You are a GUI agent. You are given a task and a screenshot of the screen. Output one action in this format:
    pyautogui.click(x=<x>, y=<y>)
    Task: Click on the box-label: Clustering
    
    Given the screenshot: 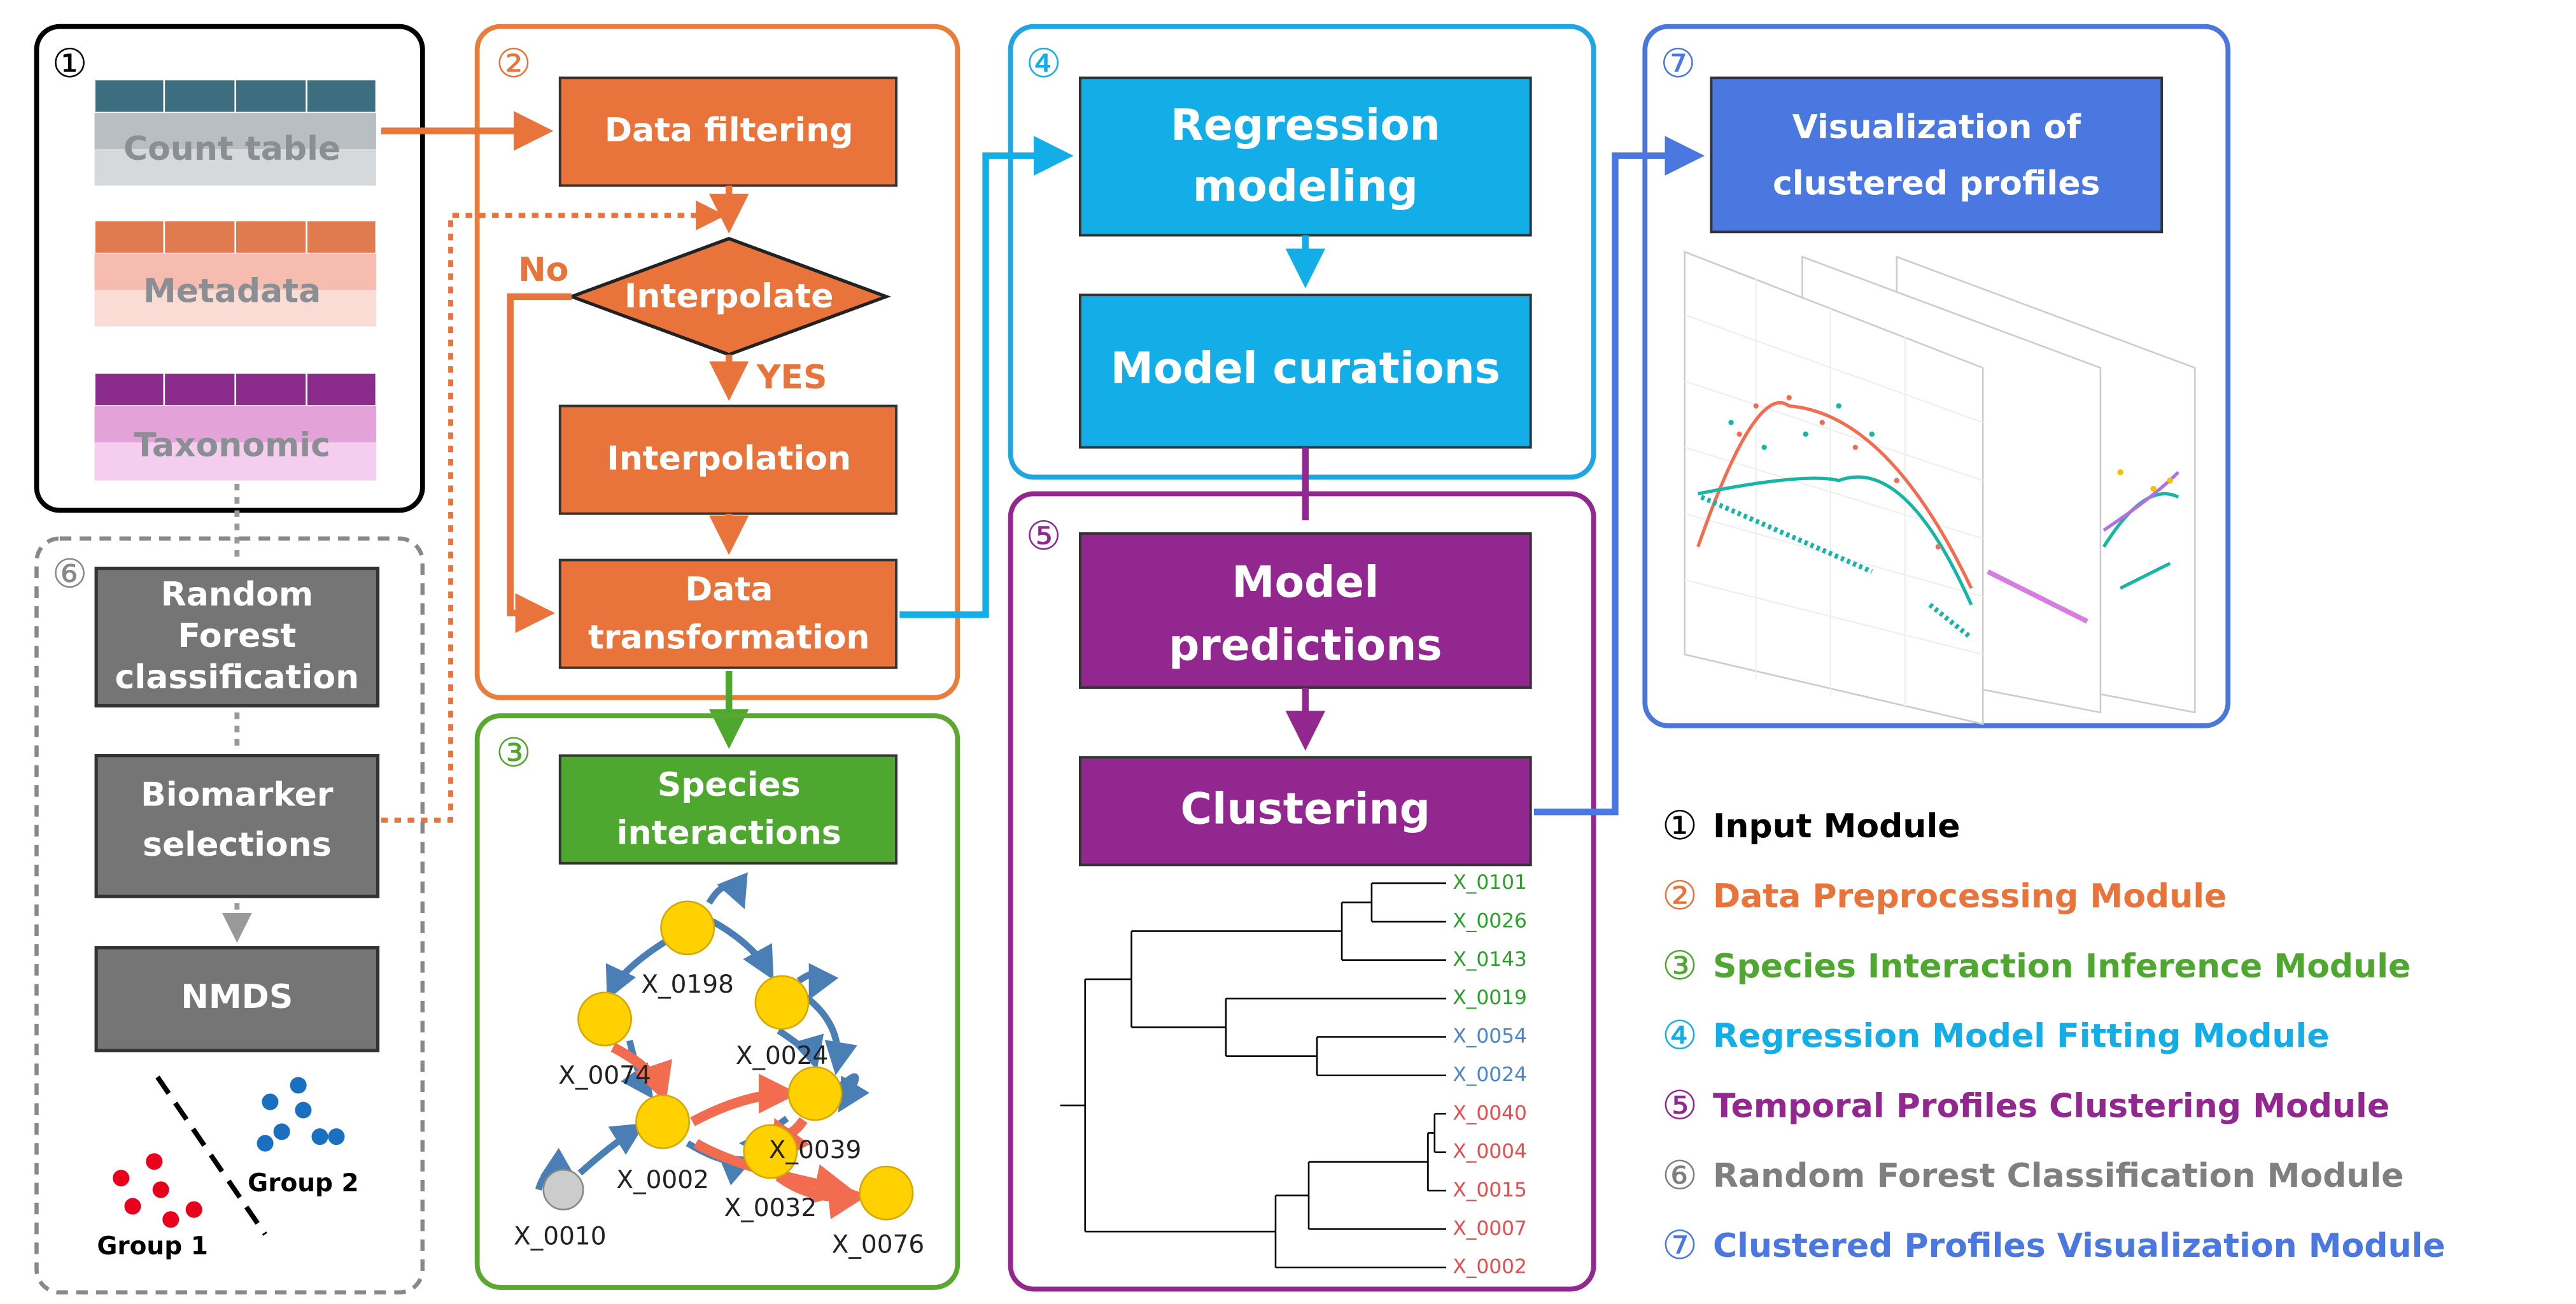 What is the action you would take?
    pyautogui.click(x=1306, y=809)
    